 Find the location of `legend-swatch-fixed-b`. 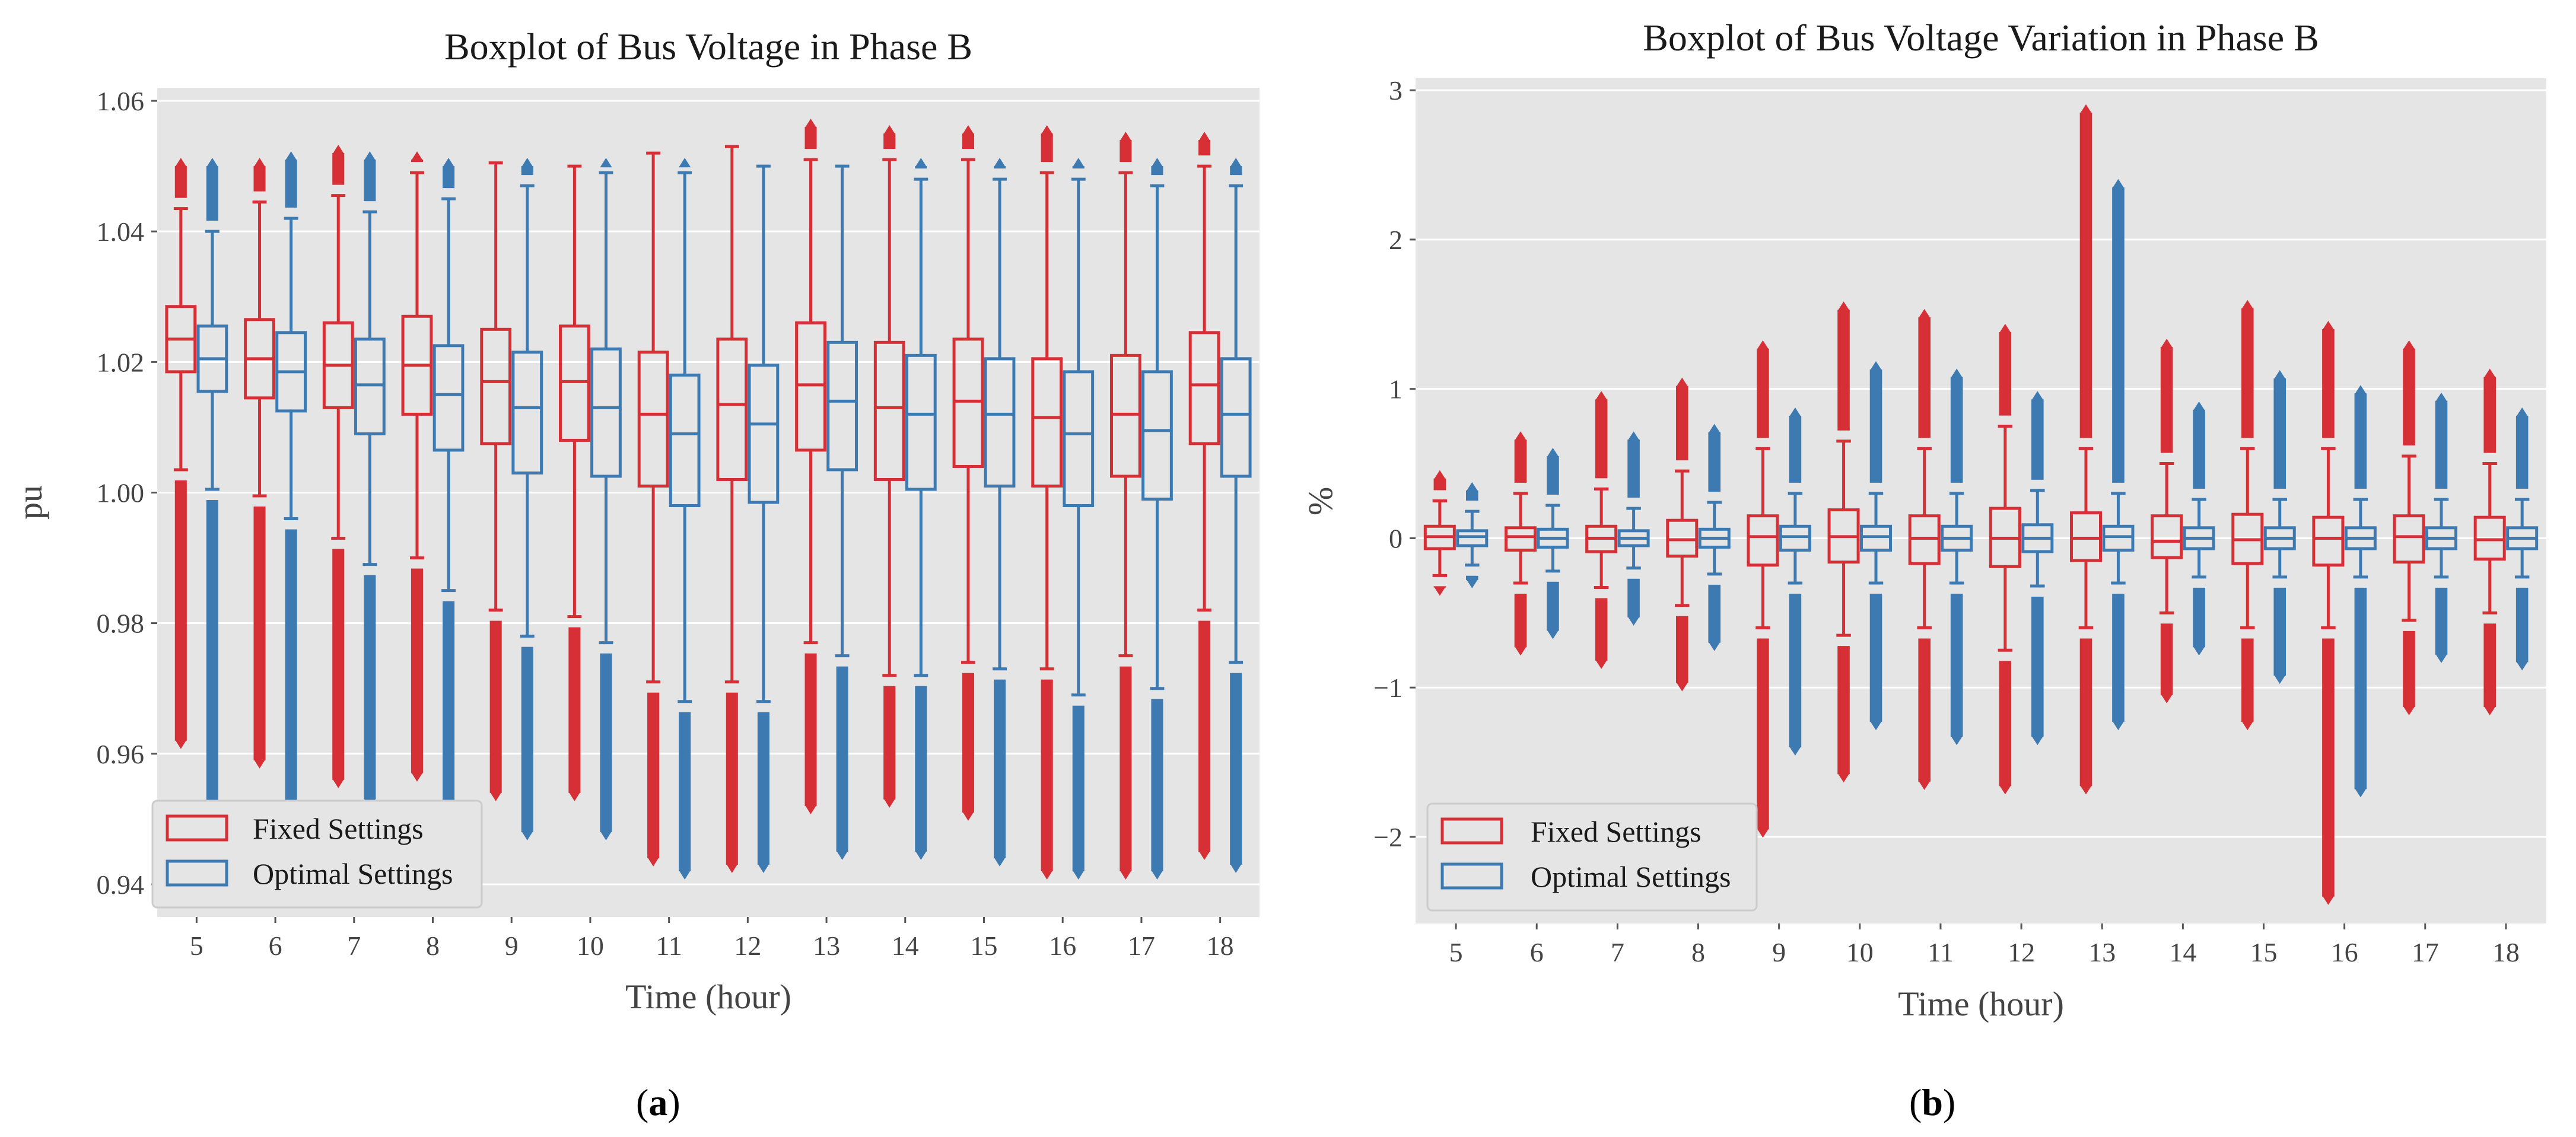

legend-swatch-fixed-b is located at coordinates (1471, 831).